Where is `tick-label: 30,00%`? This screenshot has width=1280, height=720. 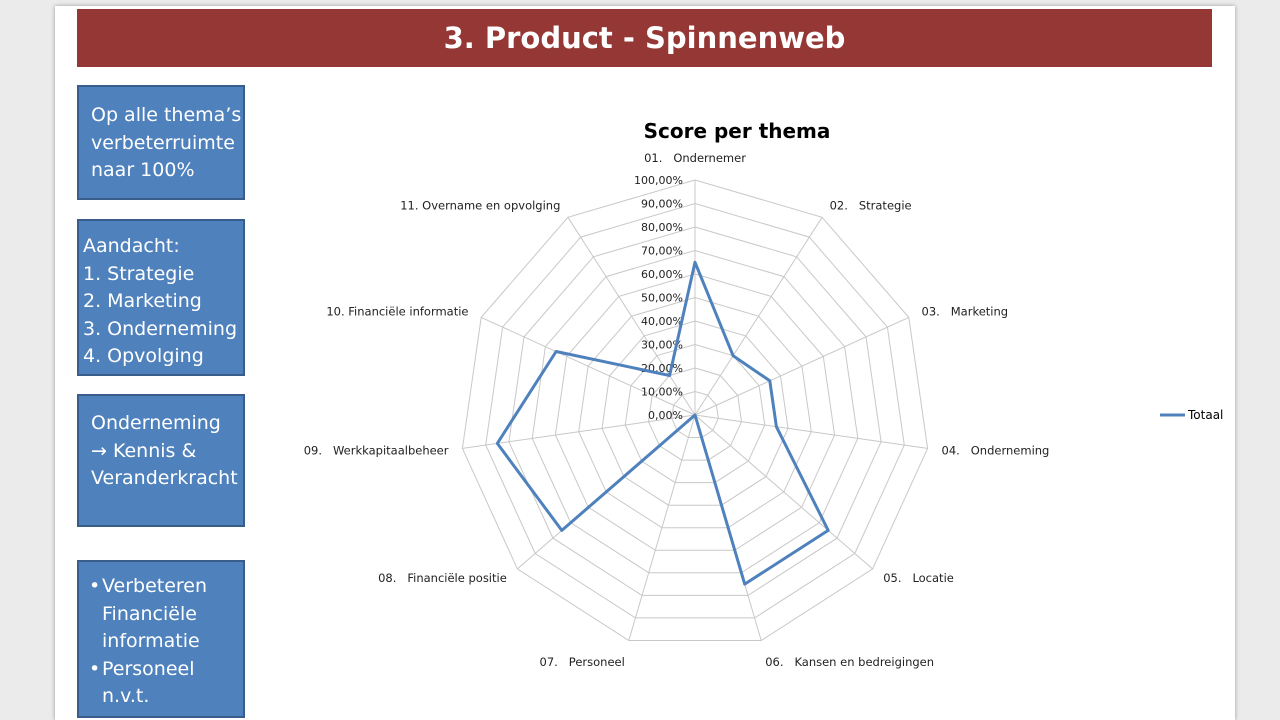 tick-label: 30,00% is located at coordinates (662, 345).